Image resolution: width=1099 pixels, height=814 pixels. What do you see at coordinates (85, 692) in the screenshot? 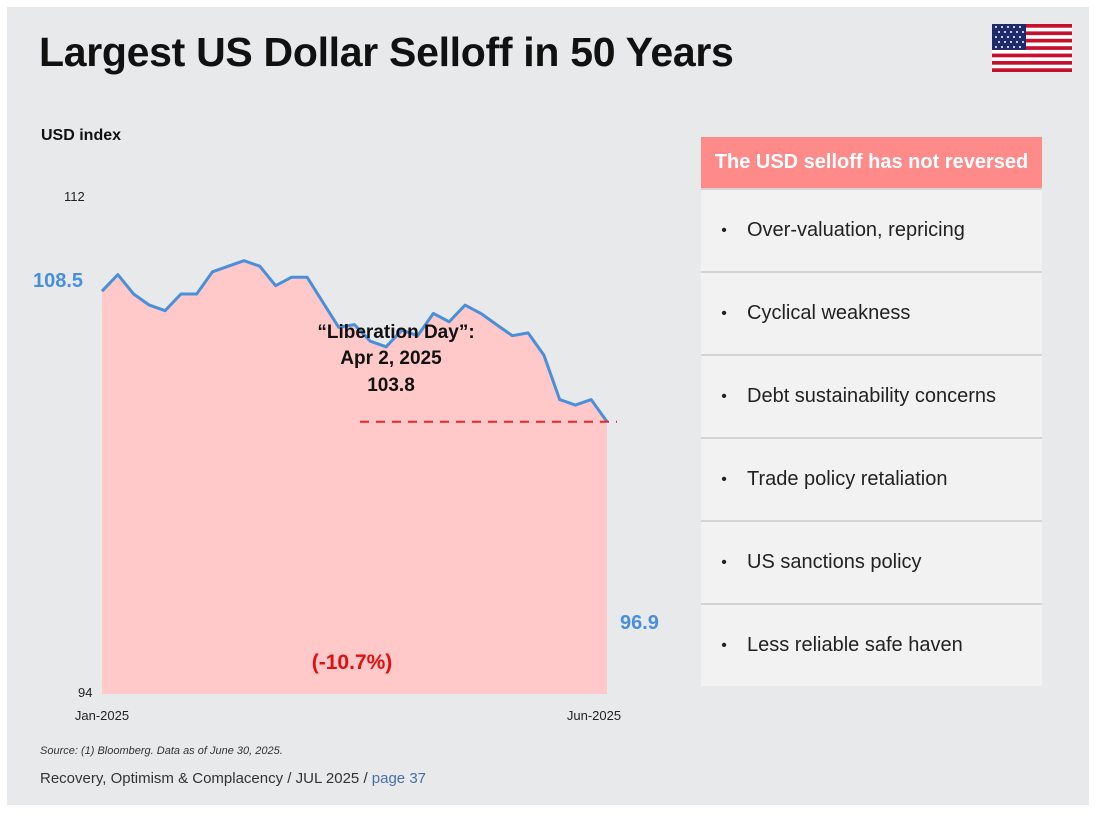
I see `y-tick-bottom: 94` at bounding box center [85, 692].